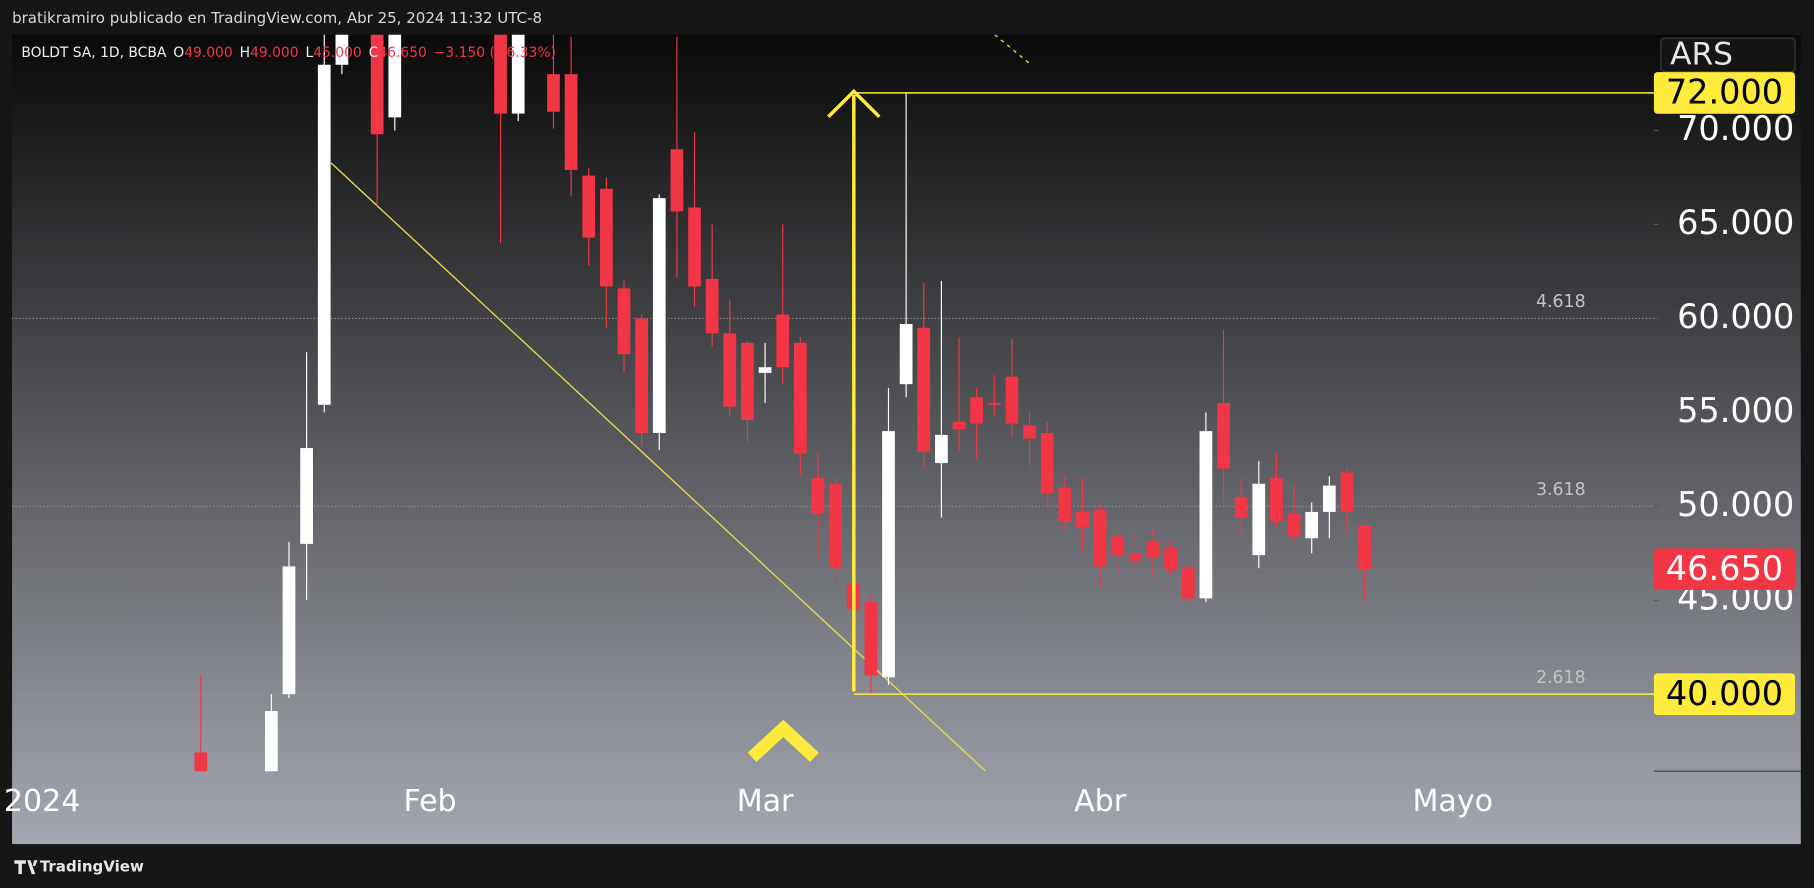  I want to click on x-tick-label: Feb, so click(429, 801).